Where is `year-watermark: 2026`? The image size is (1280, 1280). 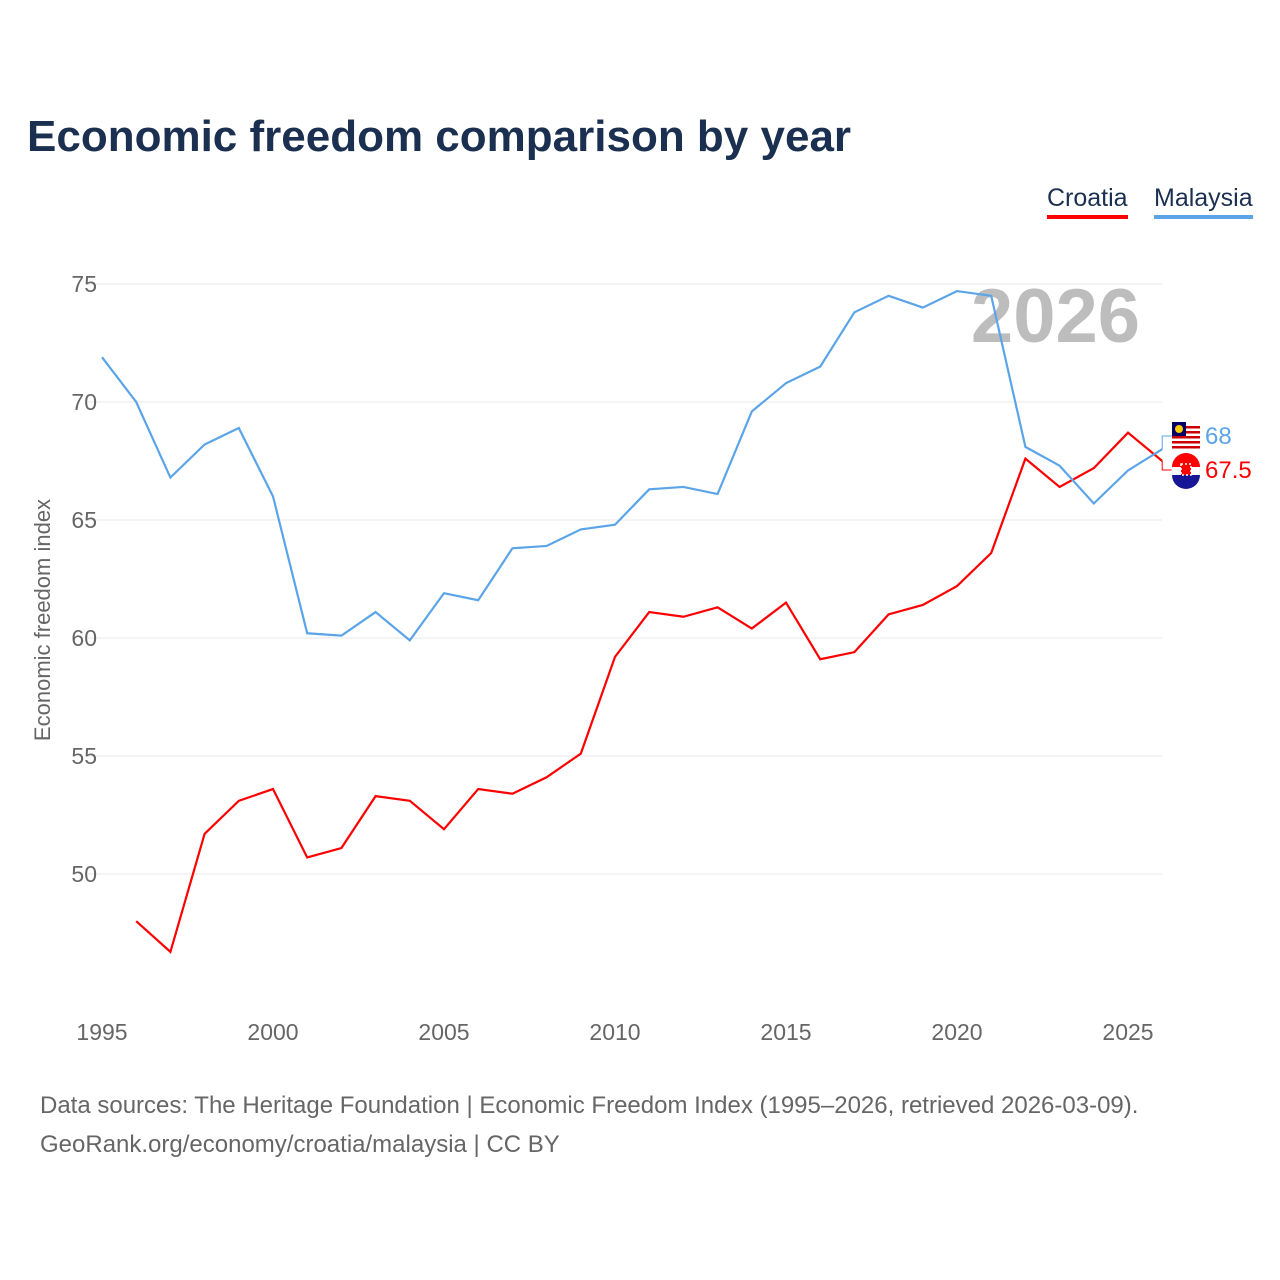 year-watermark: 2026 is located at coordinates (1055, 316).